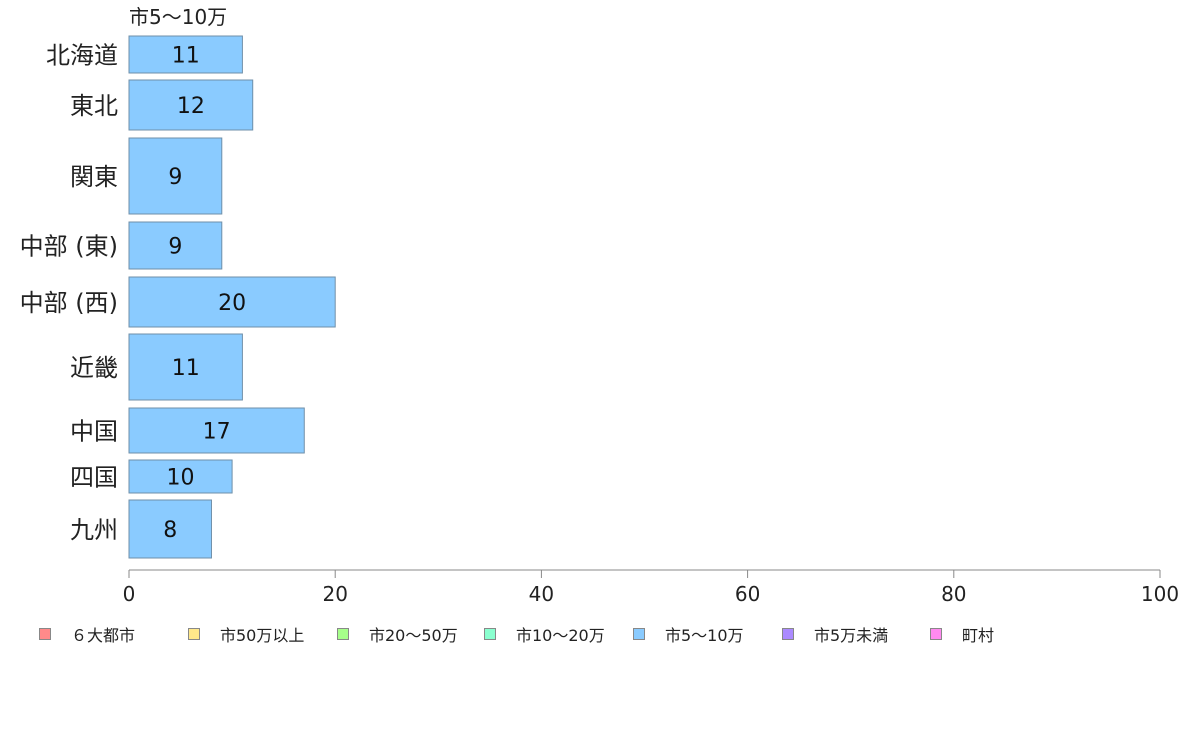  I want to click on legend-item: 市5〜10万, so click(688, 634).